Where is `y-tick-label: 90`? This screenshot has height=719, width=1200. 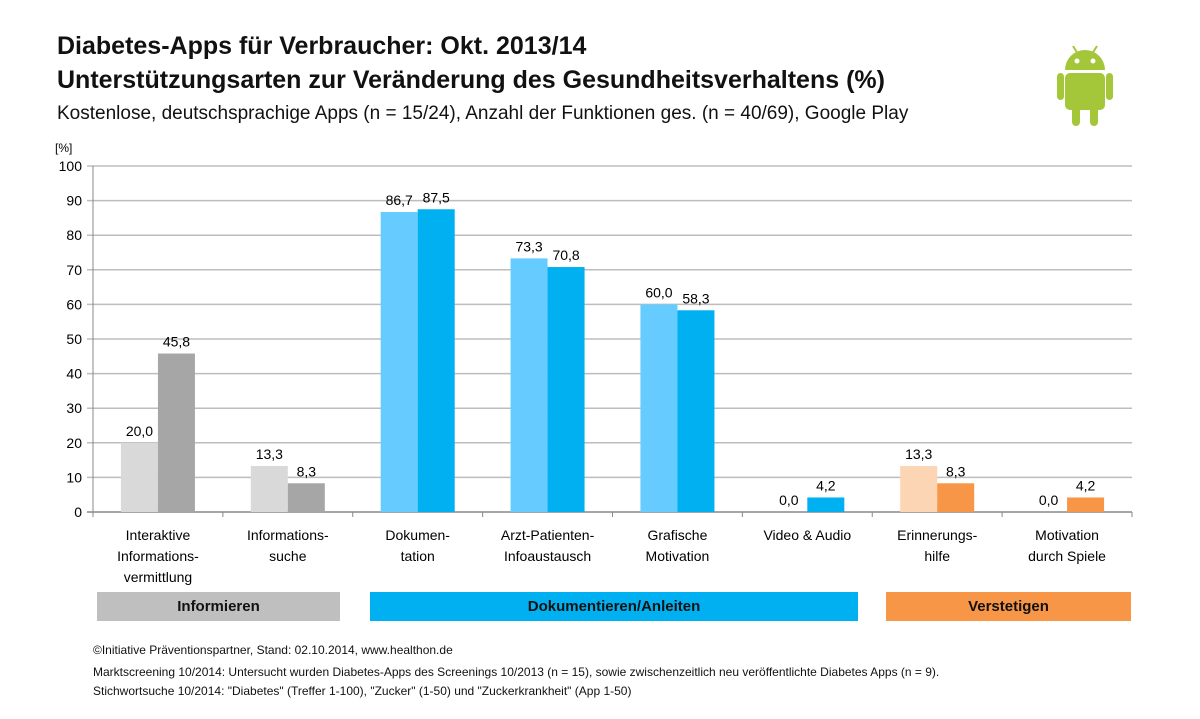 y-tick-label: 90 is located at coordinates (74, 201).